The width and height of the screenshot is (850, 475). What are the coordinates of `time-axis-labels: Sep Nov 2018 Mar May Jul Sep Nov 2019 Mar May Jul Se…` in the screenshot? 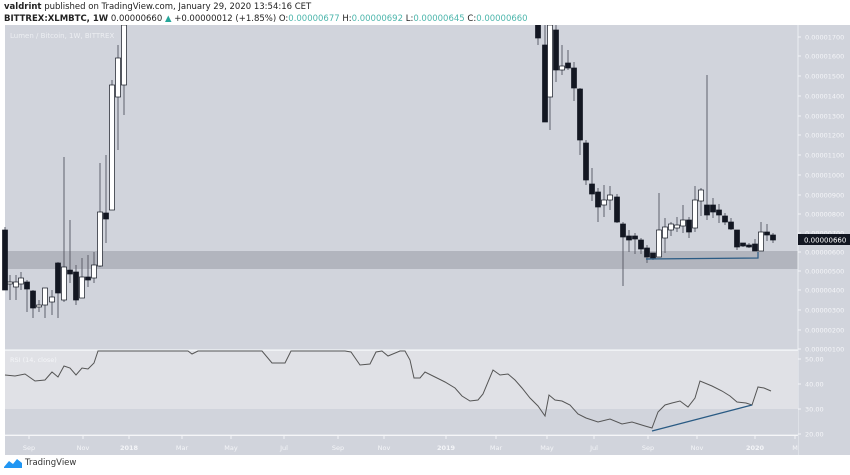 It's located at (410, 444).